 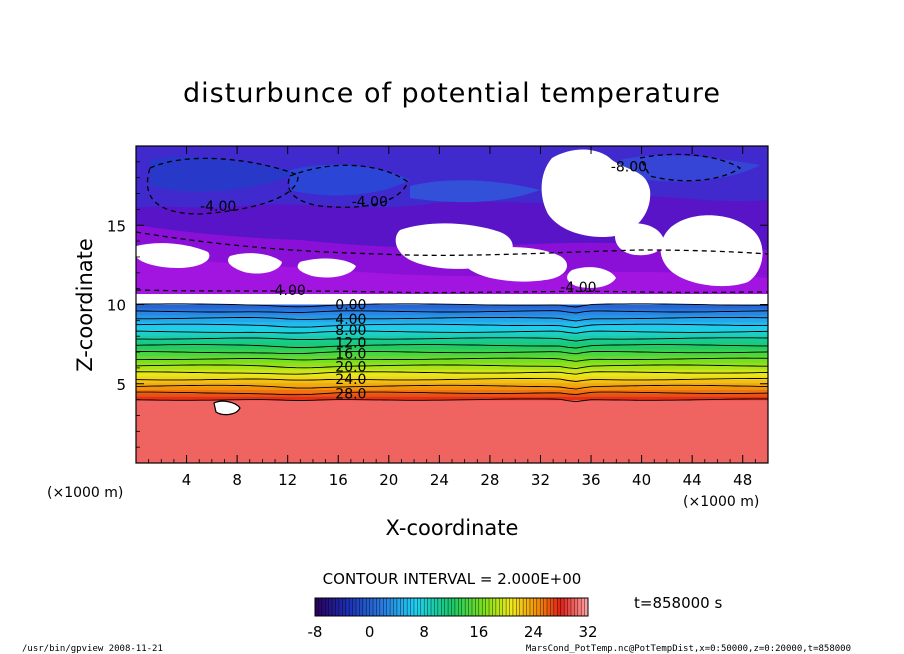 I want to click on contour-label: 12.0, so click(x=350, y=344).